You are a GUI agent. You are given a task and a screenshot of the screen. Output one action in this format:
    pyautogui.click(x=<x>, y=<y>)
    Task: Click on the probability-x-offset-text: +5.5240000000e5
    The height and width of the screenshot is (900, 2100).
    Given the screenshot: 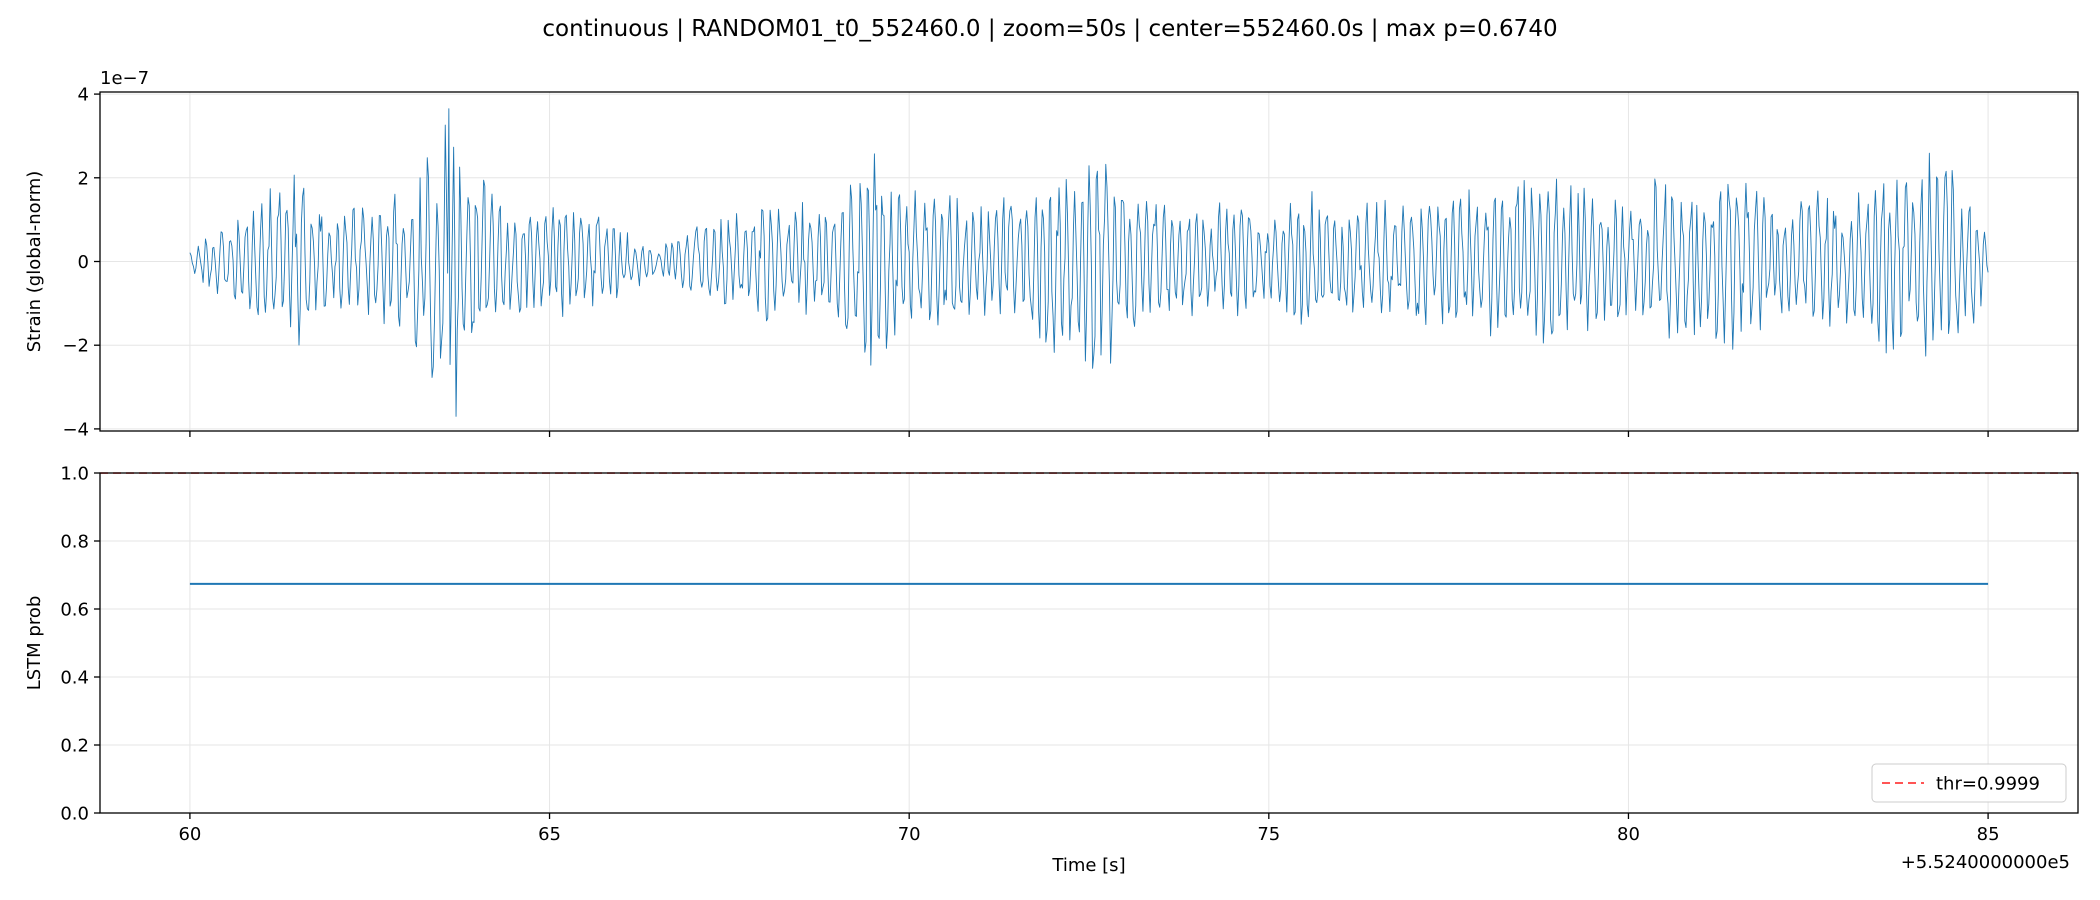 What is the action you would take?
    pyautogui.click(x=1985, y=862)
    